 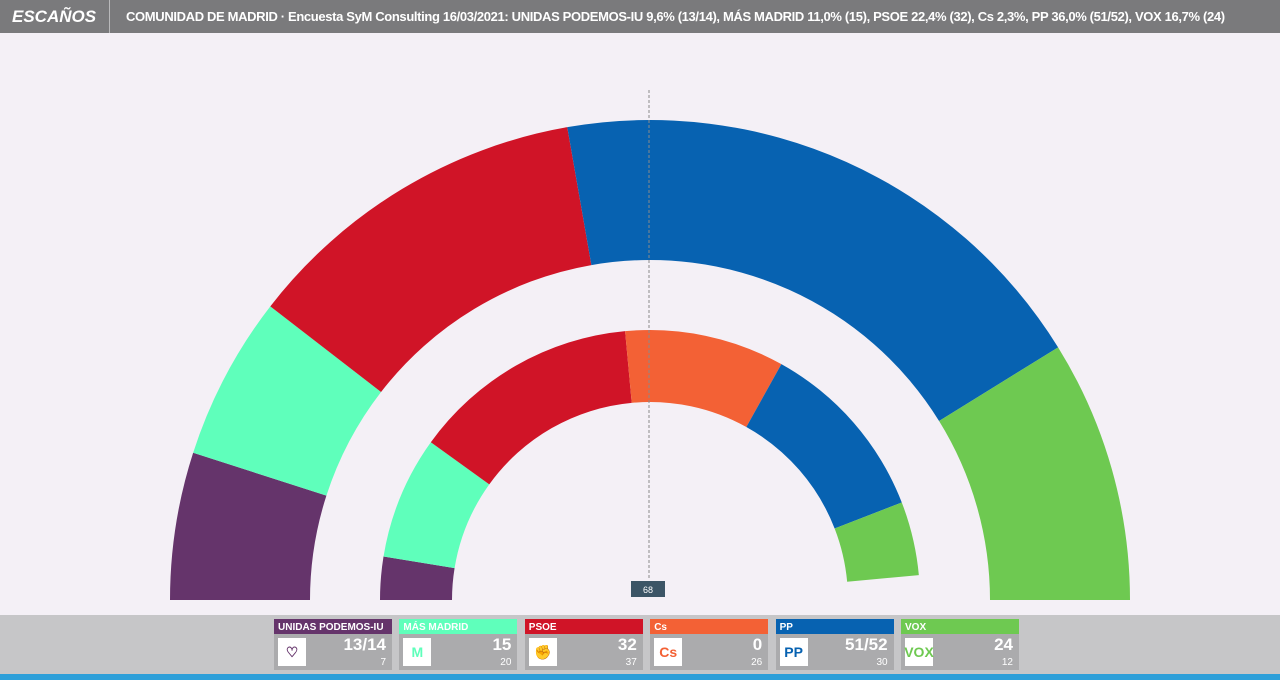 What do you see at coordinates (292, 652) in the screenshot?
I see `heart-icon: ♡` at bounding box center [292, 652].